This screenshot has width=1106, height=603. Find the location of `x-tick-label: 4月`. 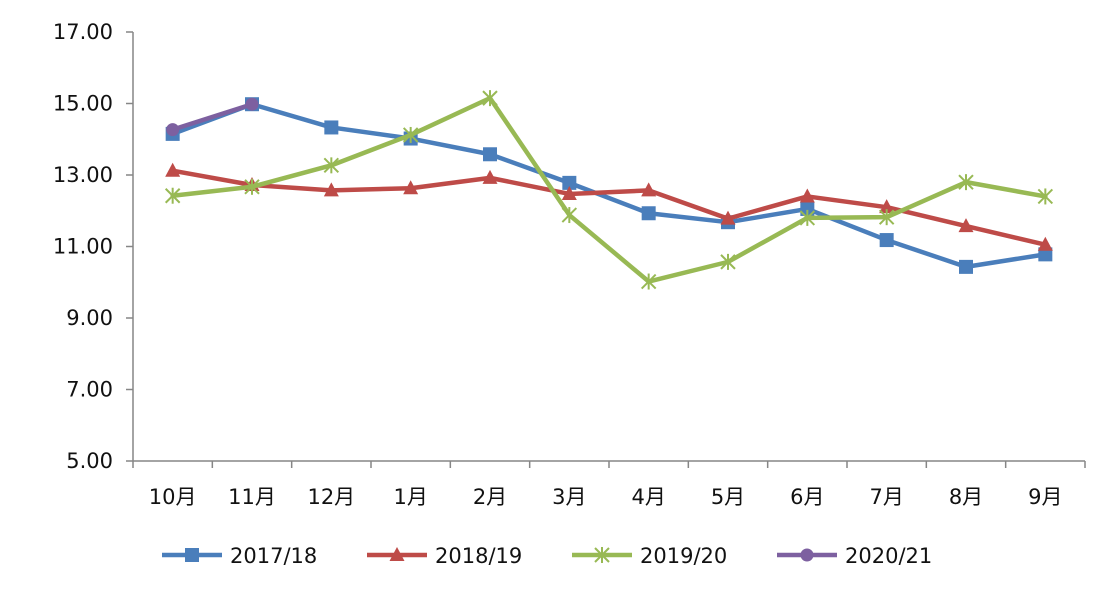

x-tick-label: 4月 is located at coordinates (648, 497).